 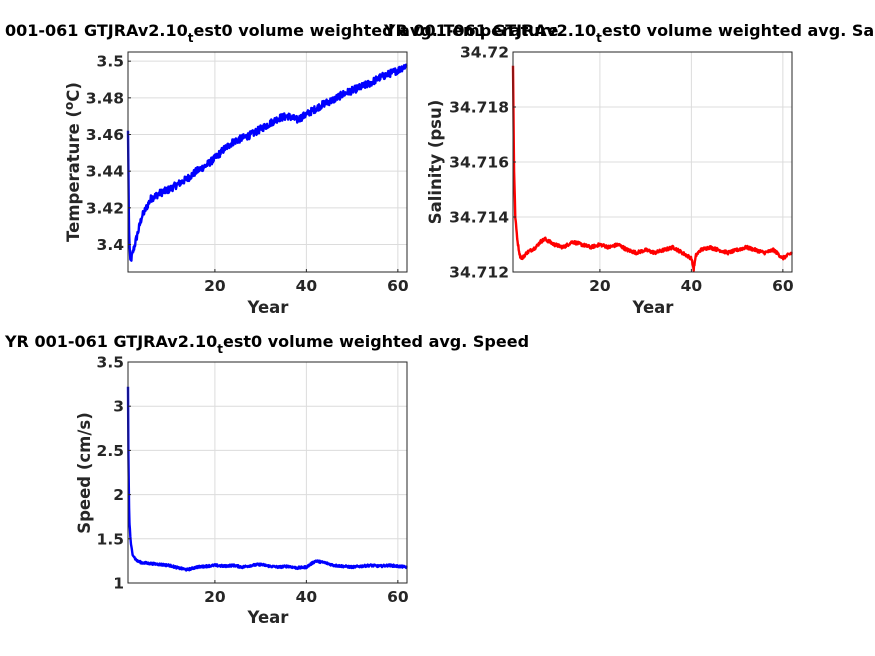 What do you see at coordinates (215, 286) in the screenshot?
I see `temperature-x-tick-label: 20` at bounding box center [215, 286].